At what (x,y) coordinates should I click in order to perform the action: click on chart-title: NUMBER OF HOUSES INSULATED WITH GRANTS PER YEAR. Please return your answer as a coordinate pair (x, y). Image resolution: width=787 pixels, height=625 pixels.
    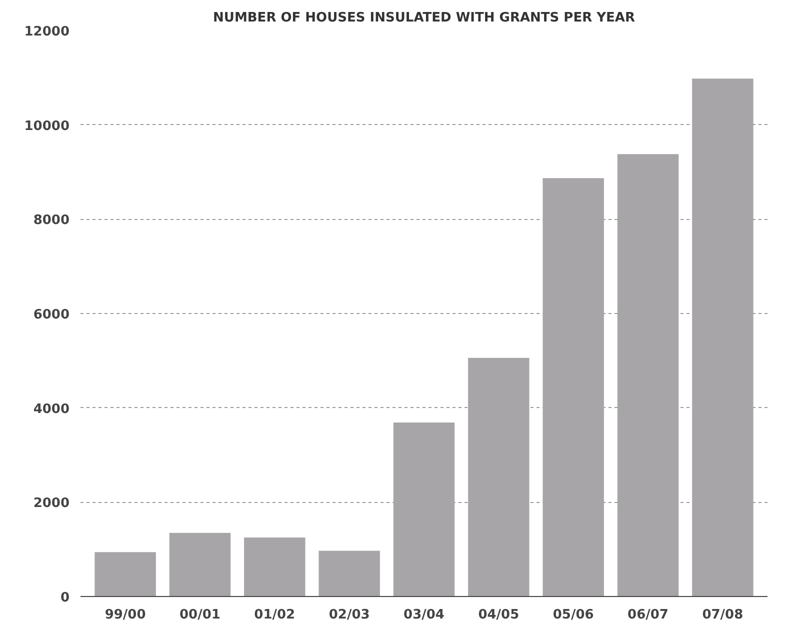
    Looking at the image, I should click on (424, 18).